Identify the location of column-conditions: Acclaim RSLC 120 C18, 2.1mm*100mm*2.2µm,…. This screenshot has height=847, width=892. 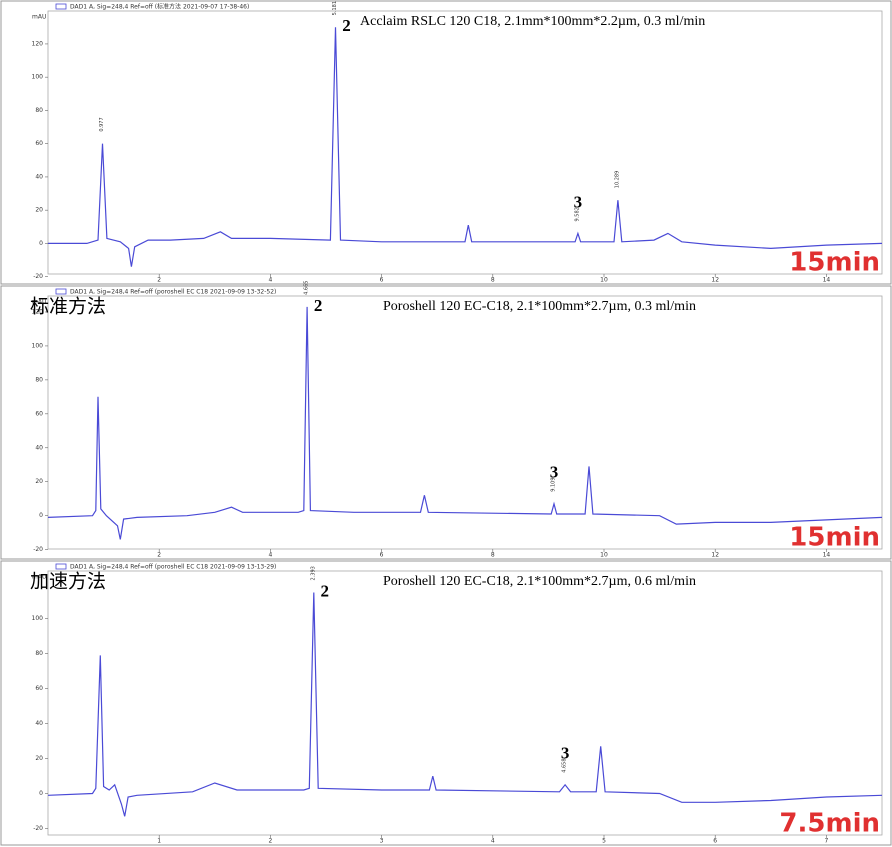
(532, 21).